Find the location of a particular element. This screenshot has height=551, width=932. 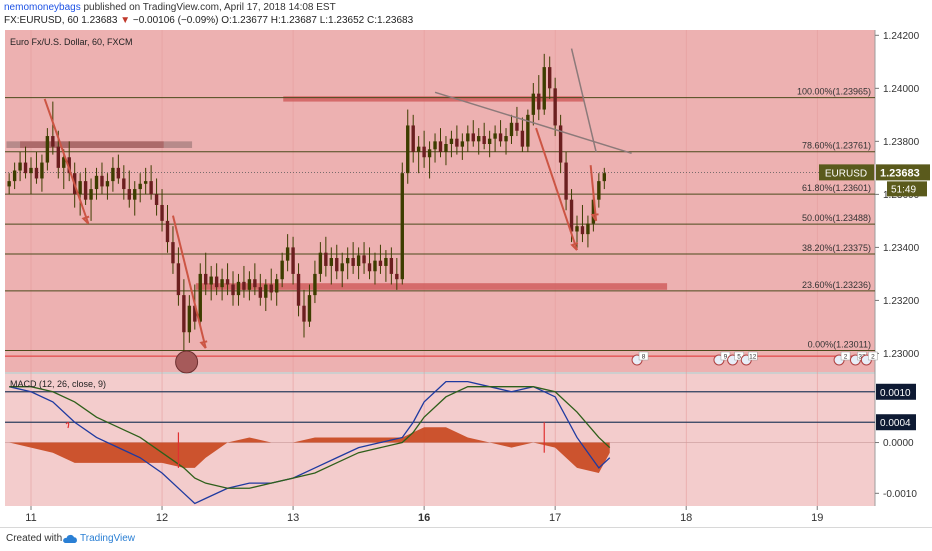

macd-line is located at coordinates (310, 442).